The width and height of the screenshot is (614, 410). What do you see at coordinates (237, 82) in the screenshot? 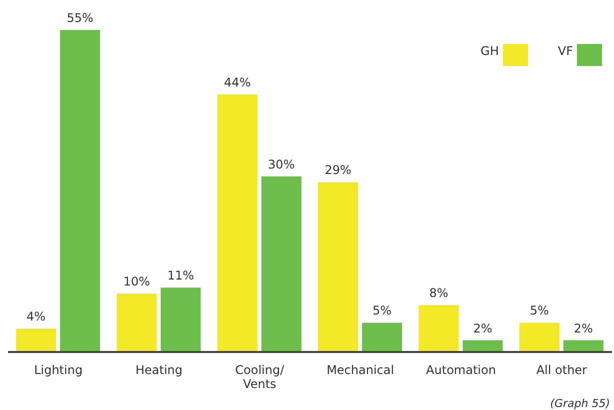
I see `data-label: 44%` at bounding box center [237, 82].